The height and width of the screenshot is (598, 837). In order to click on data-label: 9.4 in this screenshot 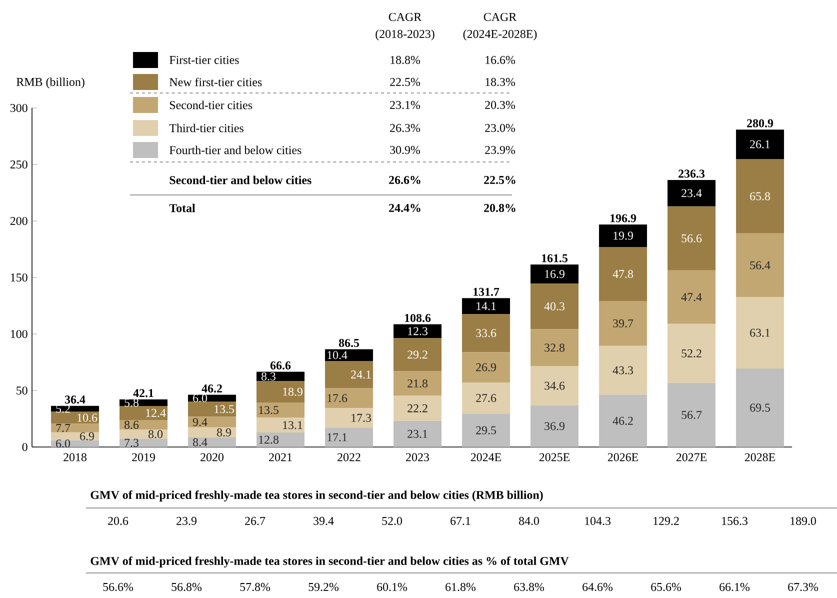, I will do `click(200, 422)`.